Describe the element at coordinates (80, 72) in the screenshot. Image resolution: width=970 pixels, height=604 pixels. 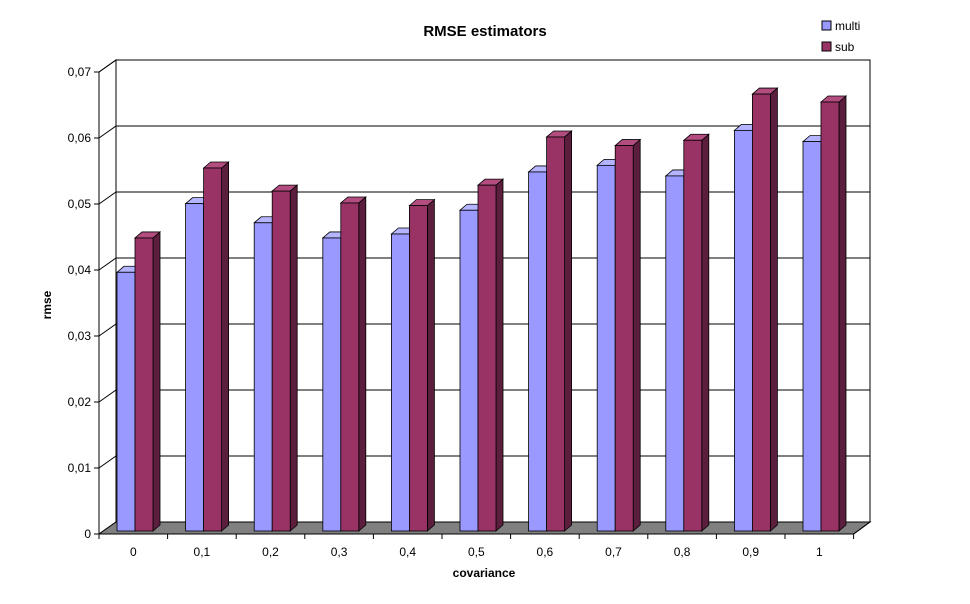
I see `y-tick-label: 0,07` at that location.